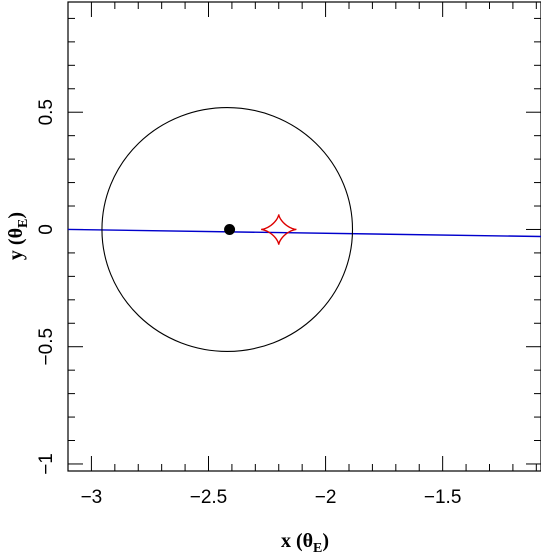 This screenshot has width=541, height=560. I want to click on y-tick-label: −1, so click(46, 464).